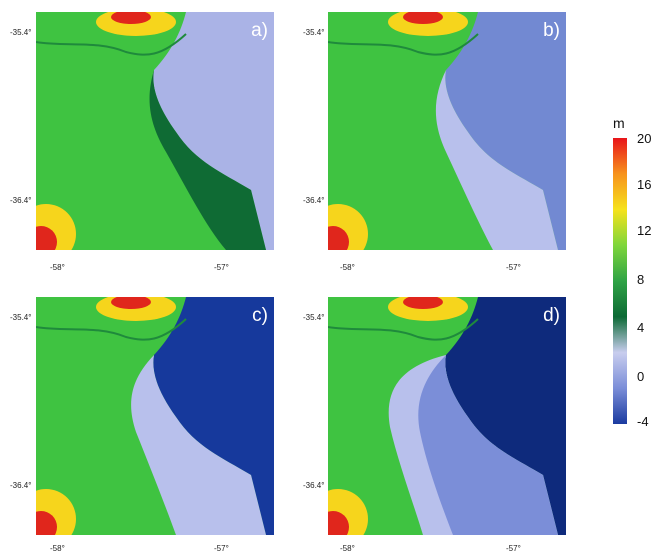 This screenshot has width=656, height=560. Describe the element at coordinates (641, 327) in the screenshot. I see `colorbar-tick-4: 4` at that location.